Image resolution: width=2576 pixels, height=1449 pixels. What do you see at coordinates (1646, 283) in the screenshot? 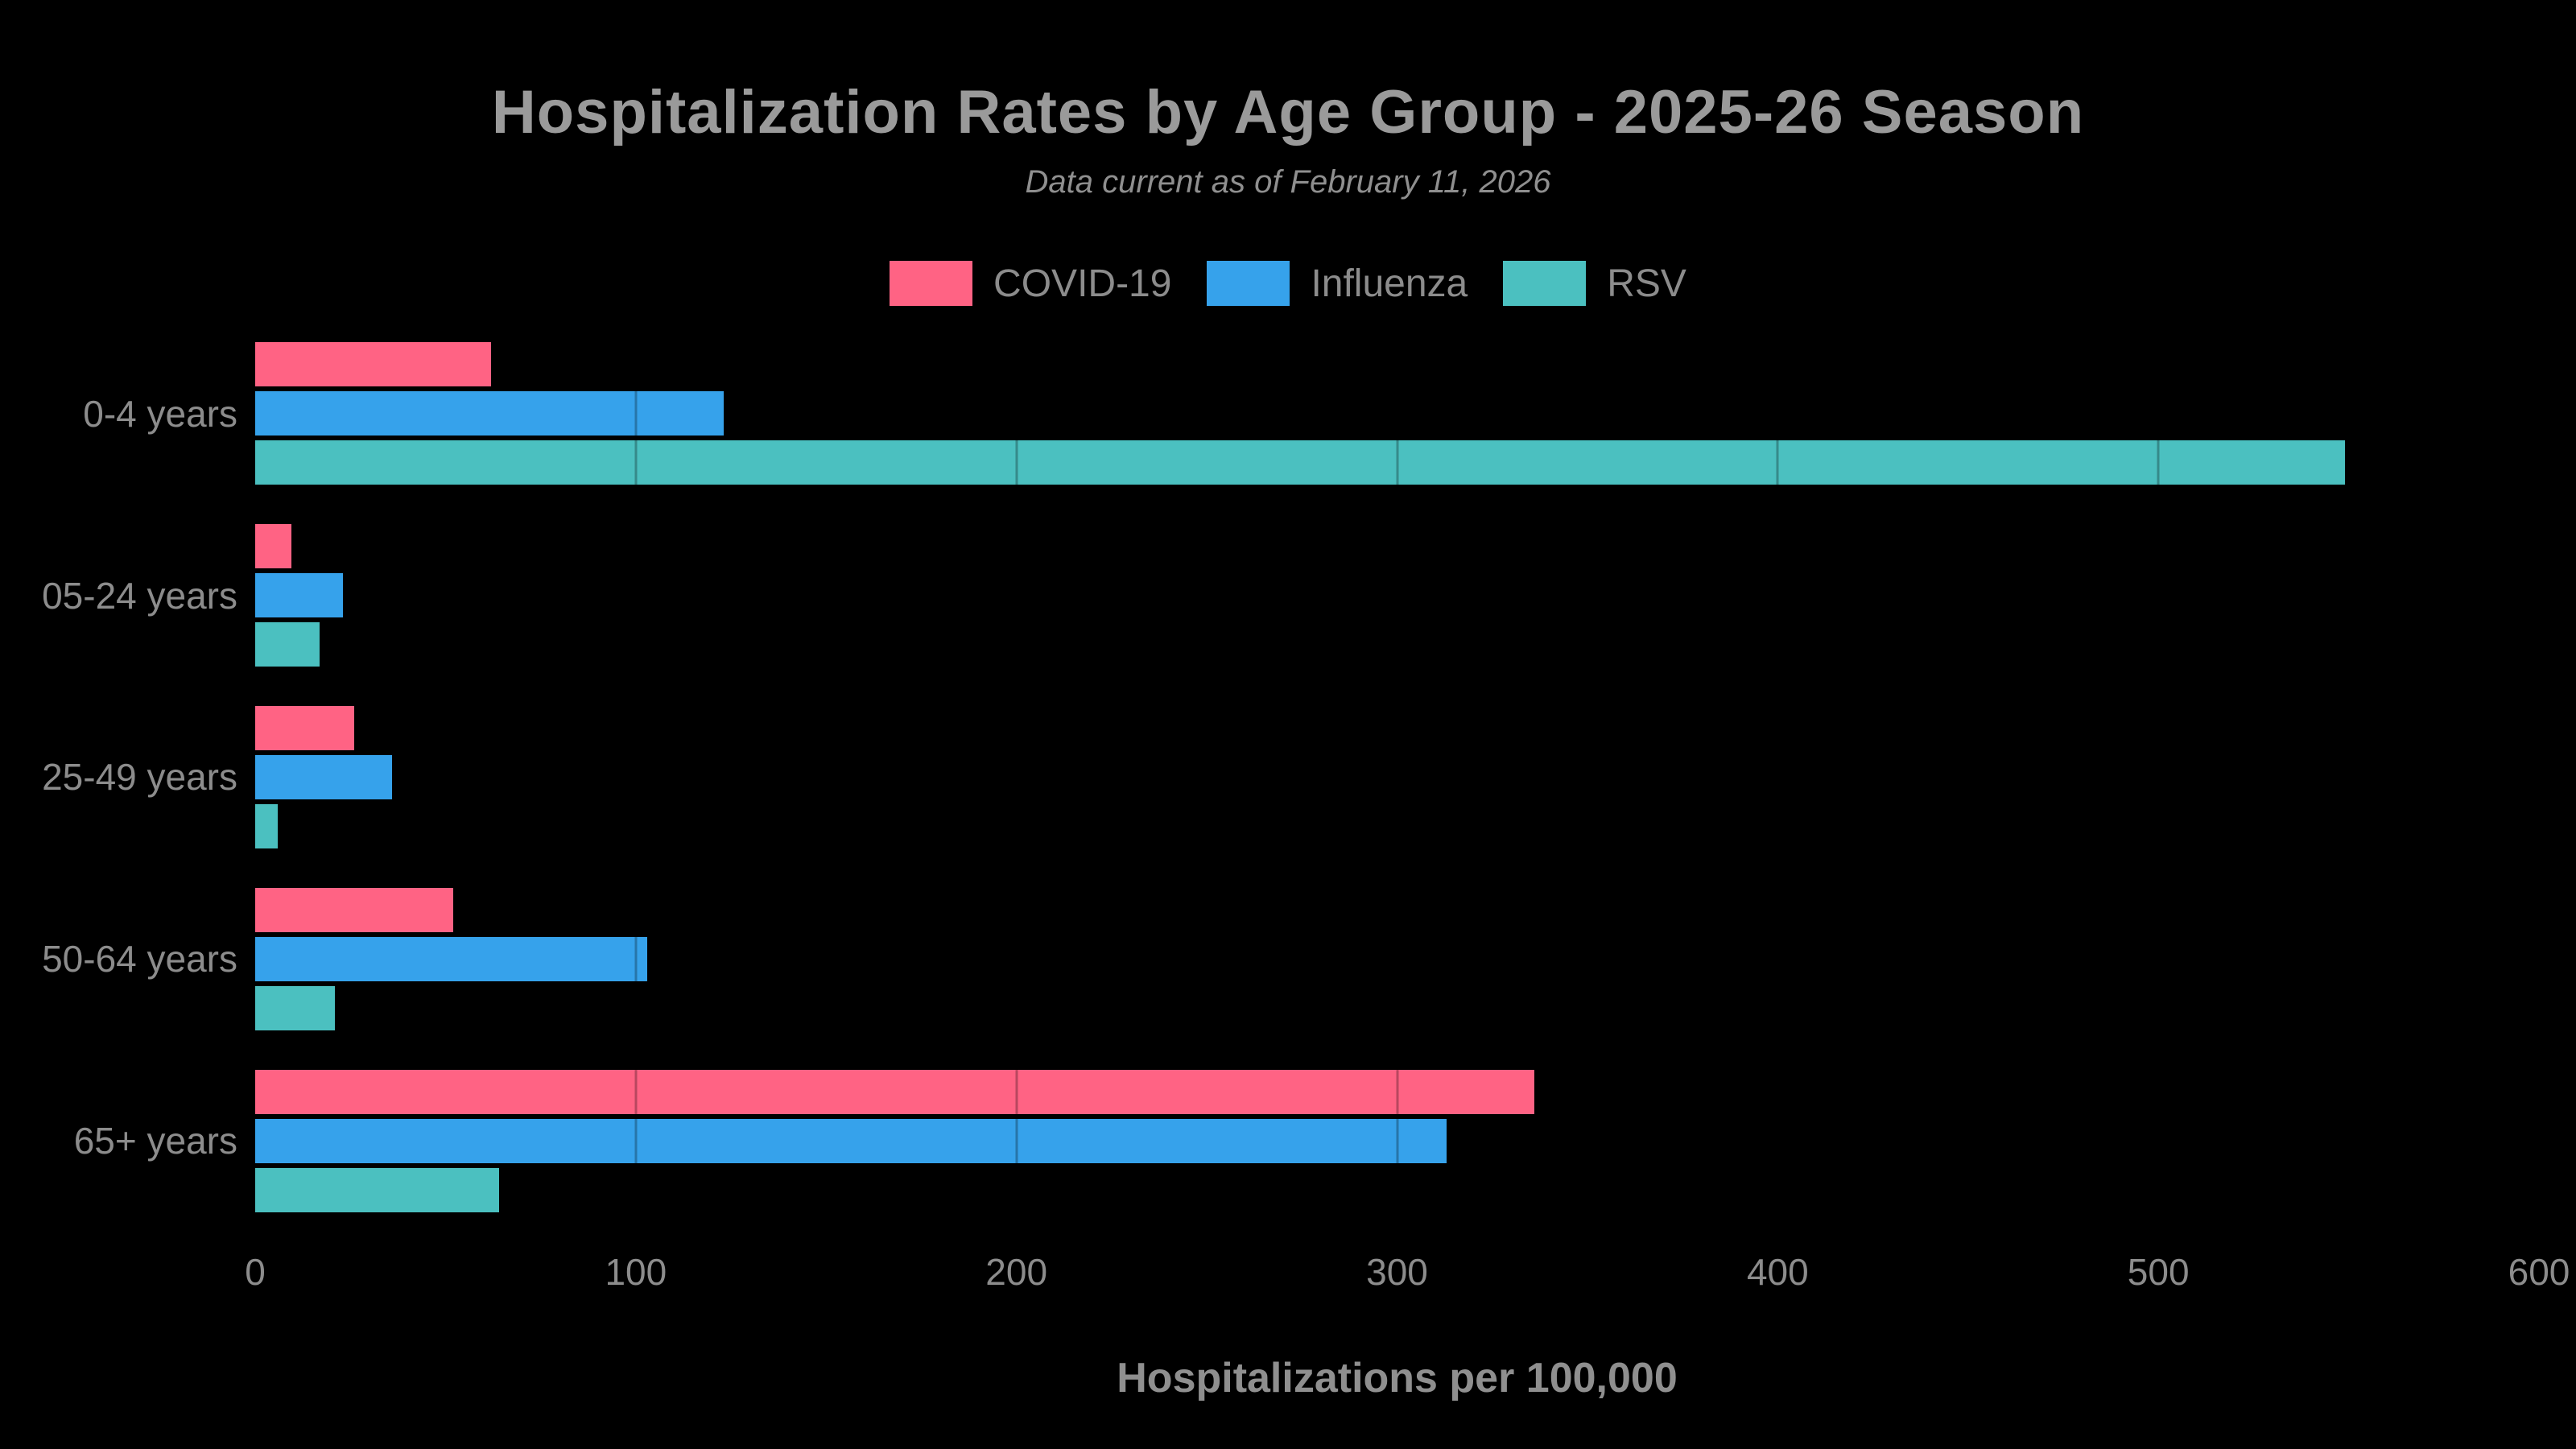
I see `legend-label-rsv: RSV` at bounding box center [1646, 283].